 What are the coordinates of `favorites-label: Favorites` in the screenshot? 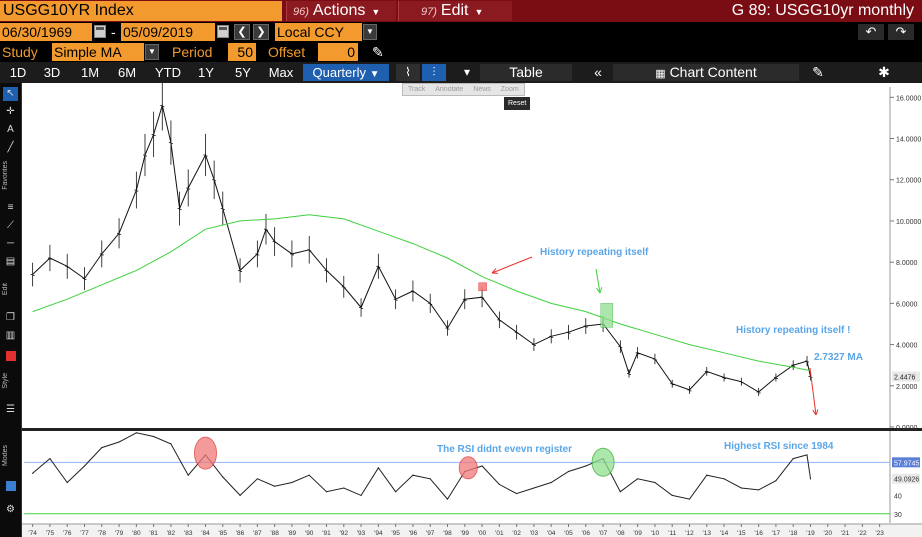 It's located at (5, 175).